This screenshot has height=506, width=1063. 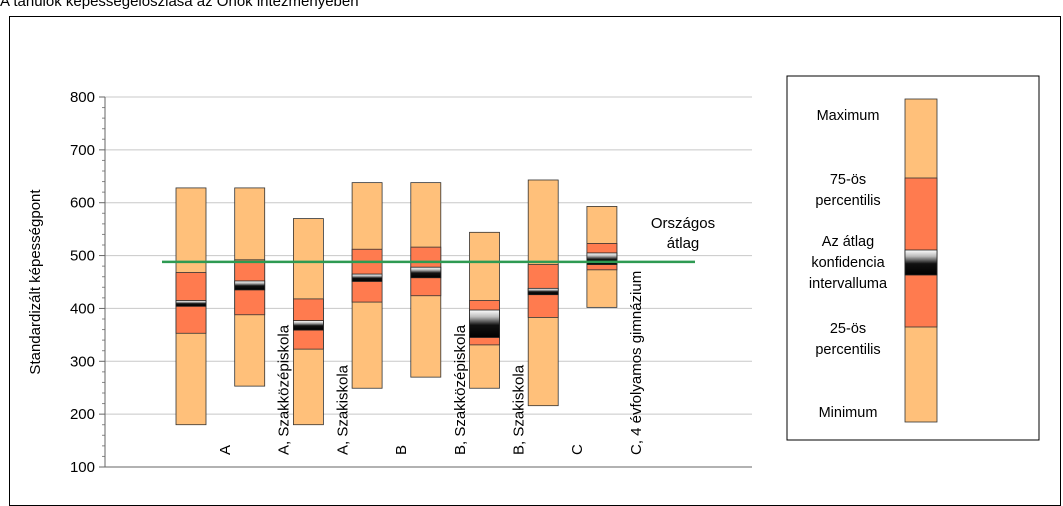 What do you see at coordinates (683, 223) in the screenshot?
I see `national-average-label: Országos` at bounding box center [683, 223].